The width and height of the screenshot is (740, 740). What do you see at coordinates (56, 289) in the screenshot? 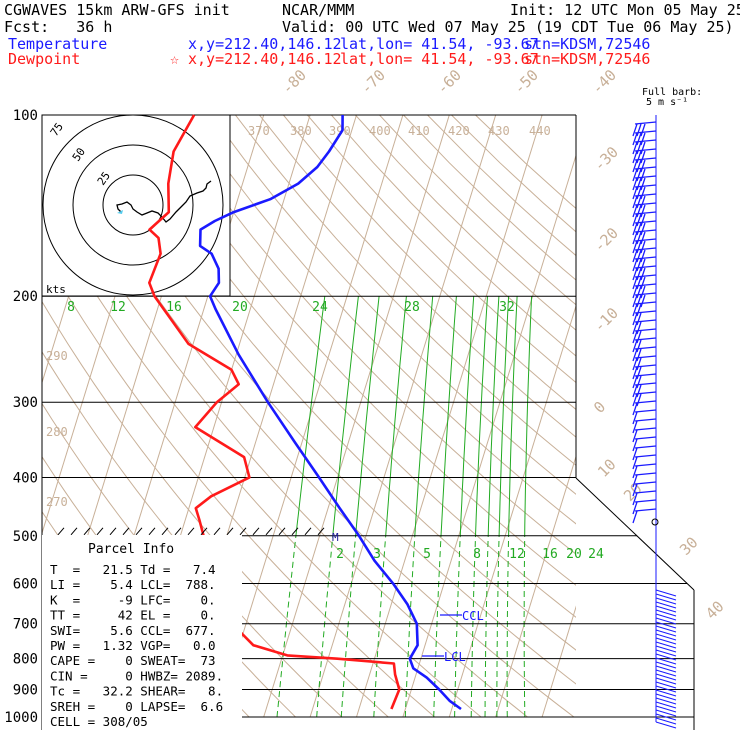
I see `hodograph-units: kts` at bounding box center [56, 289].